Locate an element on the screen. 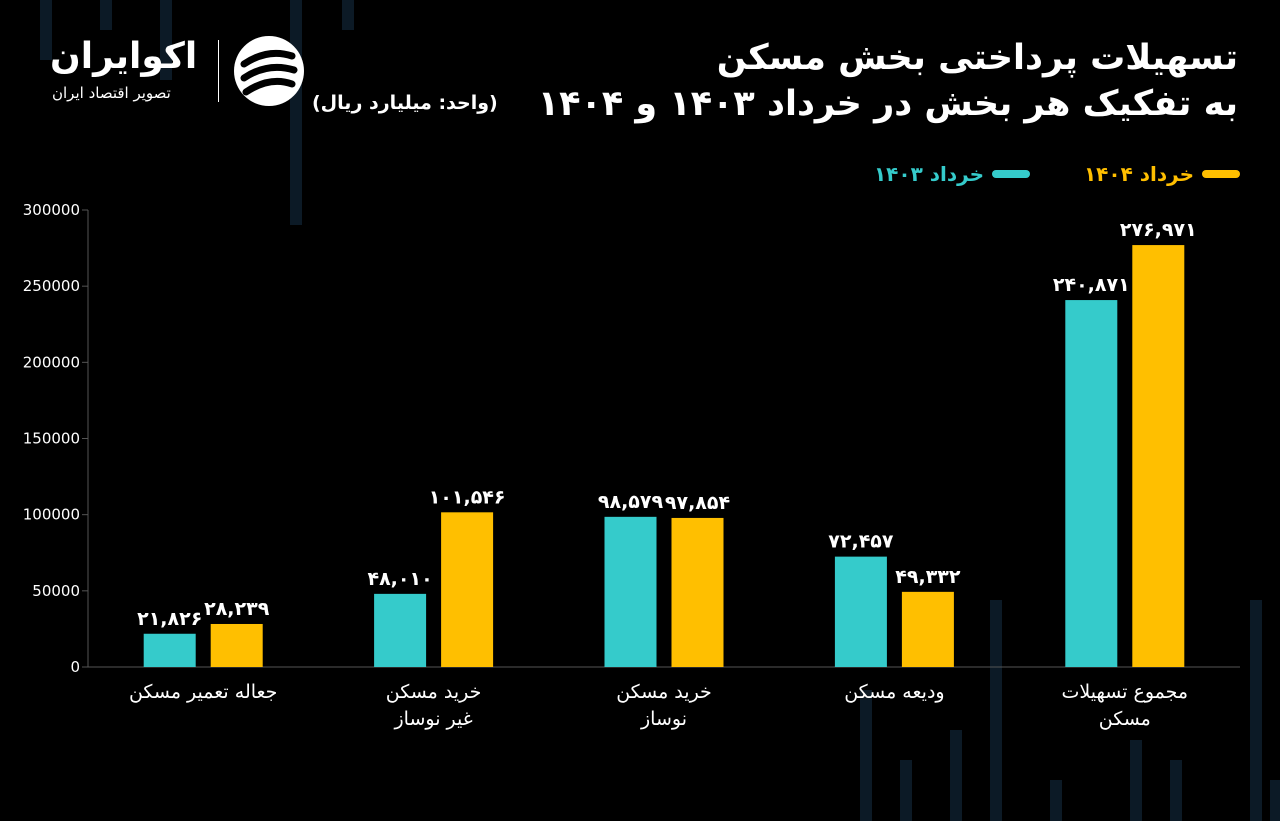 The width and height of the screenshot is (1280, 821). data-label: ۴۹,۳۳۲ is located at coordinates (928, 577).